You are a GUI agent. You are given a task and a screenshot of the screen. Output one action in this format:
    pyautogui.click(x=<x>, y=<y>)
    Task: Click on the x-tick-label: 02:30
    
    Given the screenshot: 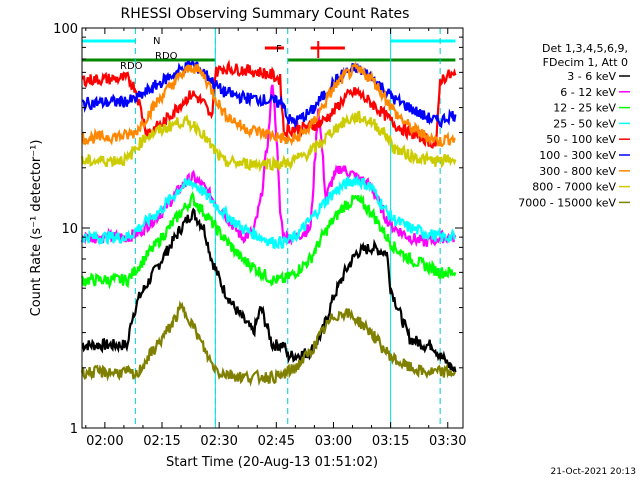 What is the action you would take?
    pyautogui.click(x=218, y=441)
    